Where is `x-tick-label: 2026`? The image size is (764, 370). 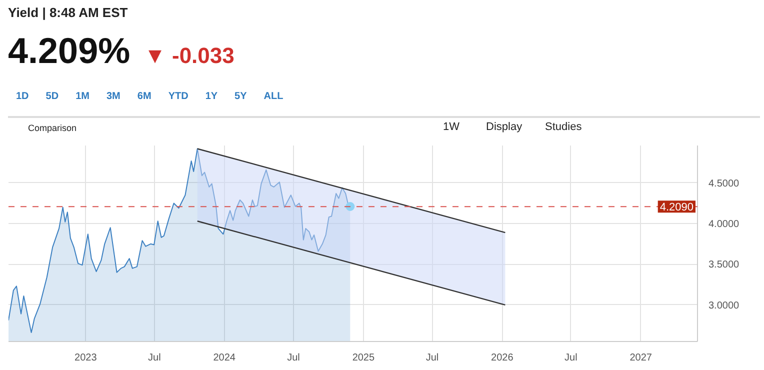 x-tick-label: 2026 is located at coordinates (502, 358).